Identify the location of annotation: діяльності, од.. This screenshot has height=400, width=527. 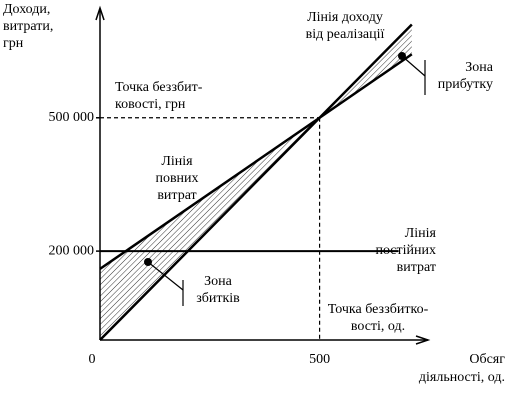
(462, 377).